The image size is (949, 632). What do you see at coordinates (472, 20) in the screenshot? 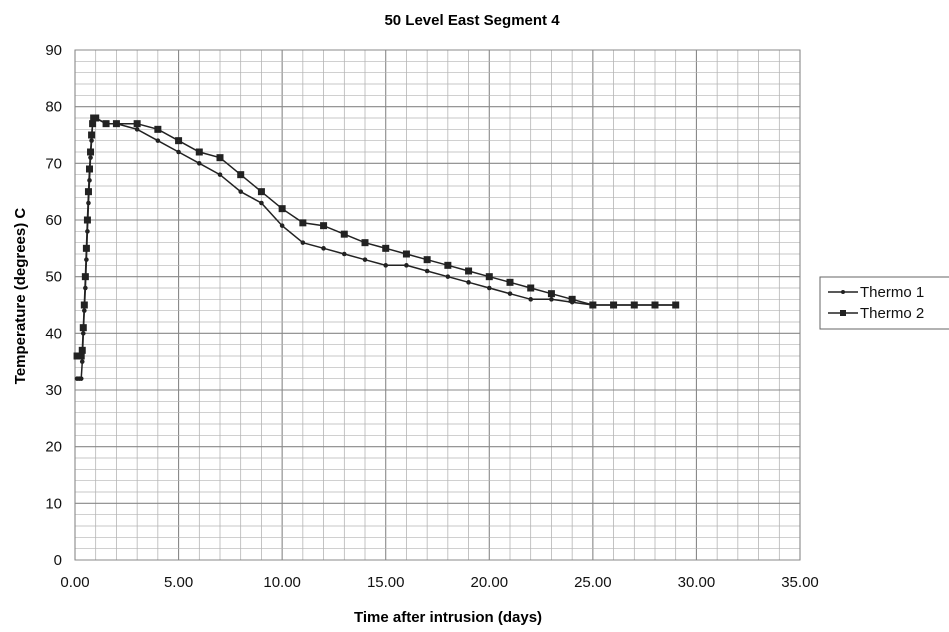
I see `chart-title: 50 Level East Segment 4` at bounding box center [472, 20].